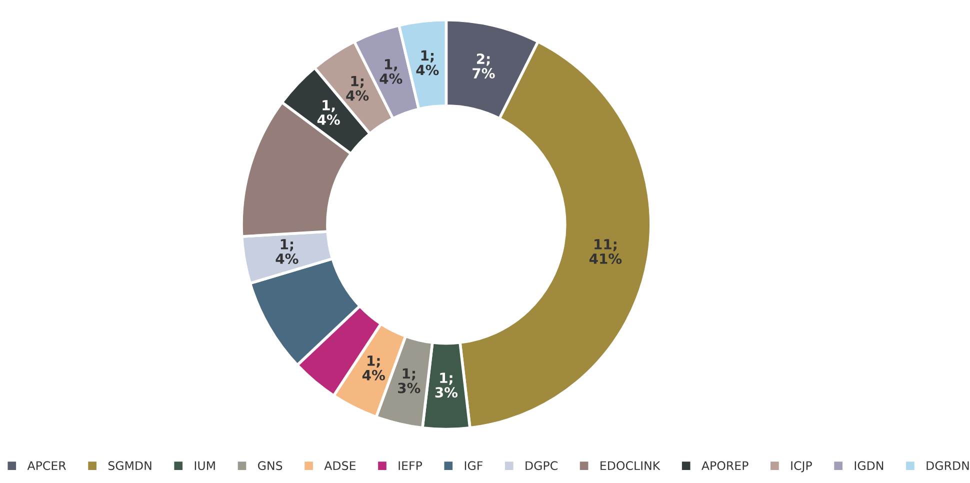  I want to click on legend-label: DGPC, so click(542, 465).